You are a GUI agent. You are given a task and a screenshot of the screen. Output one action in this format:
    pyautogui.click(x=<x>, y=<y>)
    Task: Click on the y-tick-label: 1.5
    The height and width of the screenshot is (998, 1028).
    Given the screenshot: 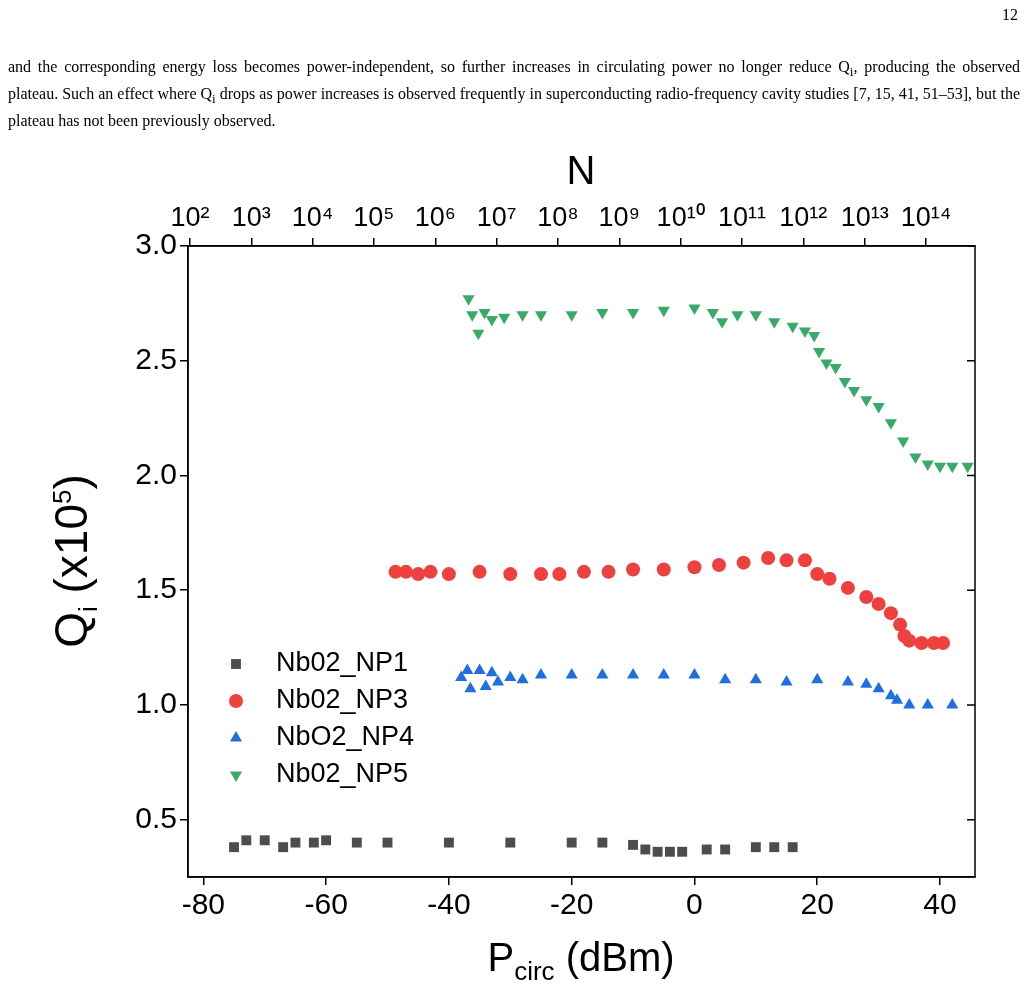 What is the action you would take?
    pyautogui.click(x=156, y=588)
    